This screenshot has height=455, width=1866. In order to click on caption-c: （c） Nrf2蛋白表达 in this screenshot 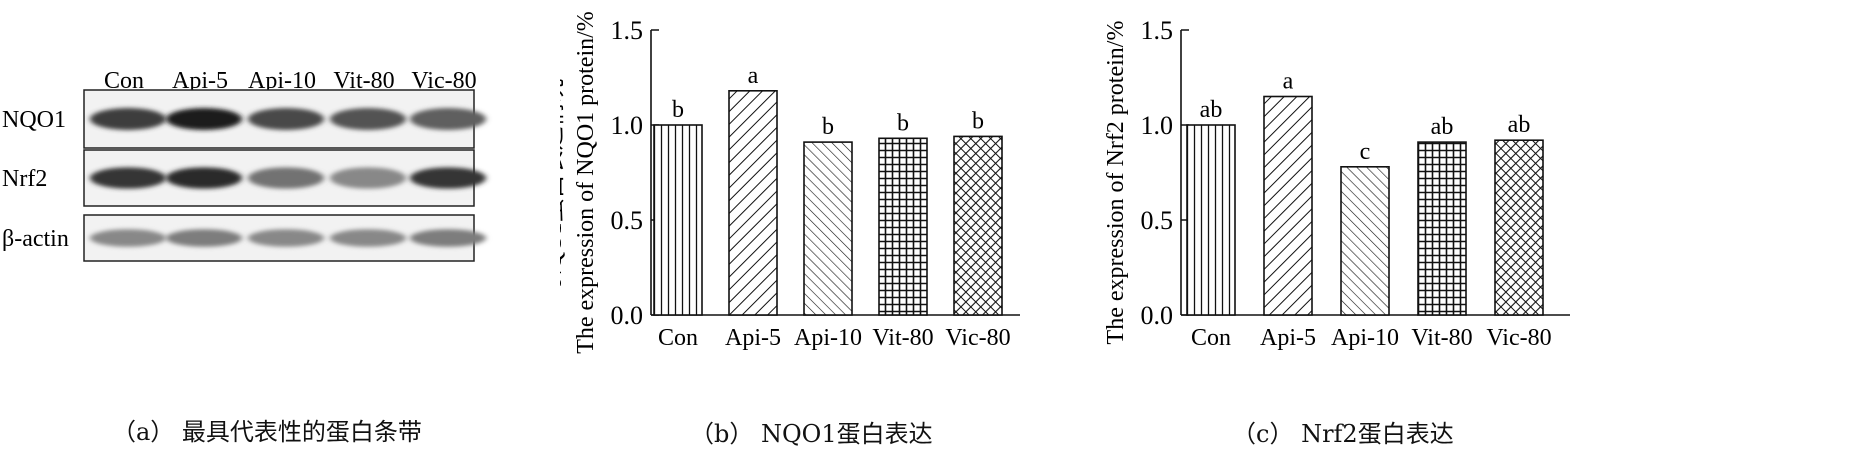, I will do `click(1343, 434)`.